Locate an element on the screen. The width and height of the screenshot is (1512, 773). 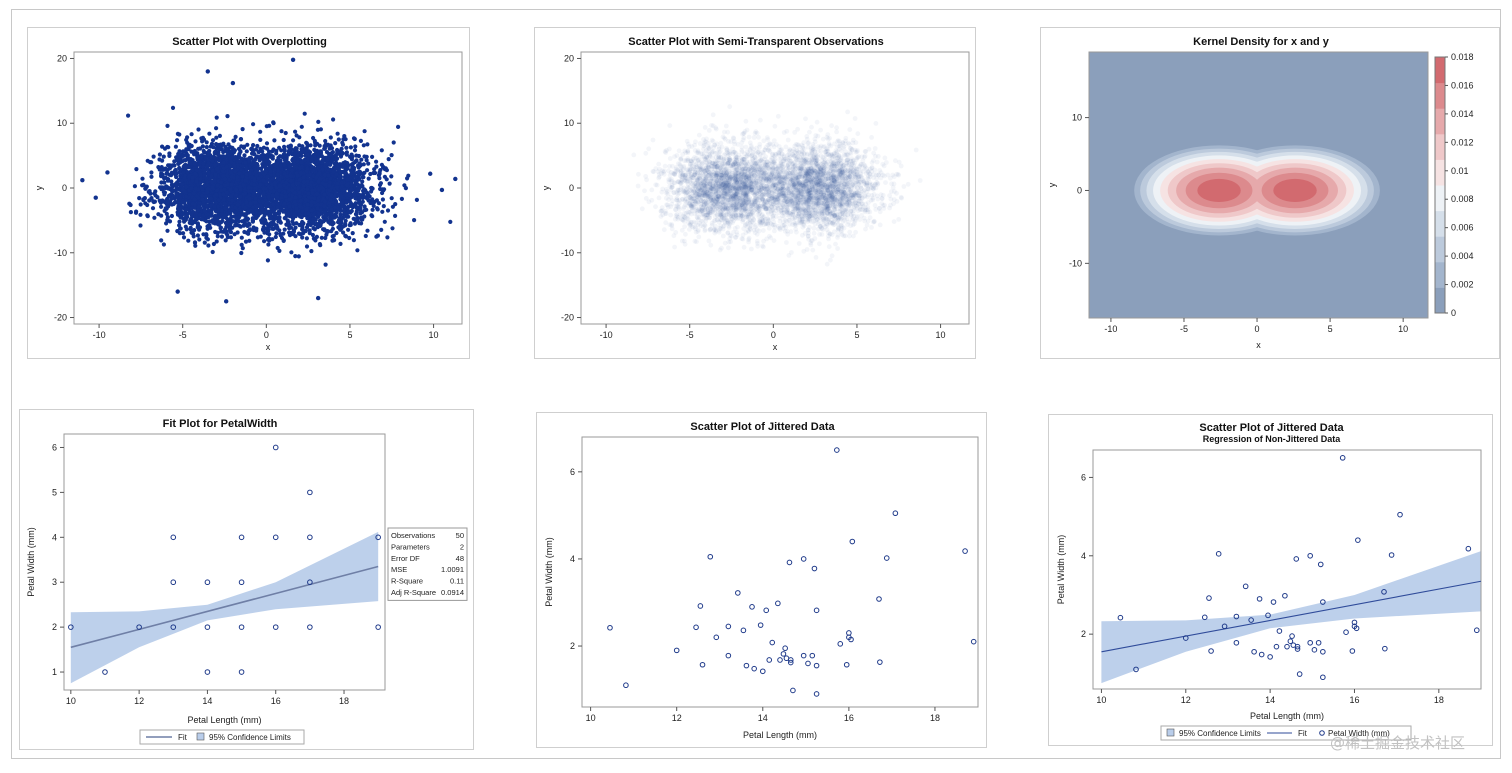
y-tick-label: 20 is located at coordinates (62, 58).